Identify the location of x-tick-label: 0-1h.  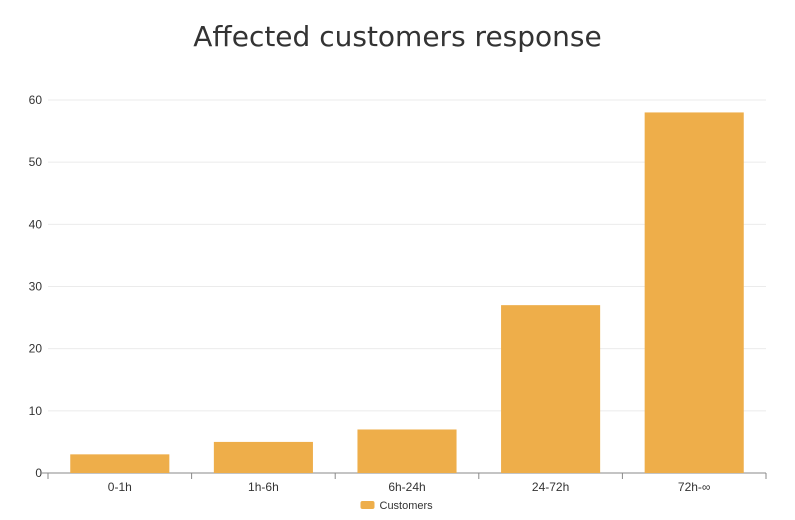
(120, 487).